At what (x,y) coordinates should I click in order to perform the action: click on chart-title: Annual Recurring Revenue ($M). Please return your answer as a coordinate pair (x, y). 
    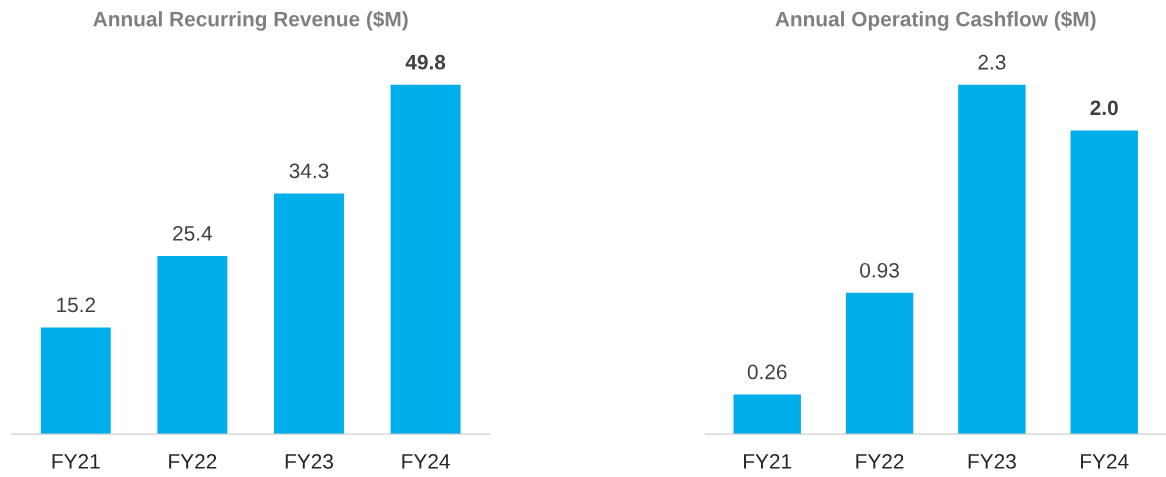
    Looking at the image, I should click on (250, 20).